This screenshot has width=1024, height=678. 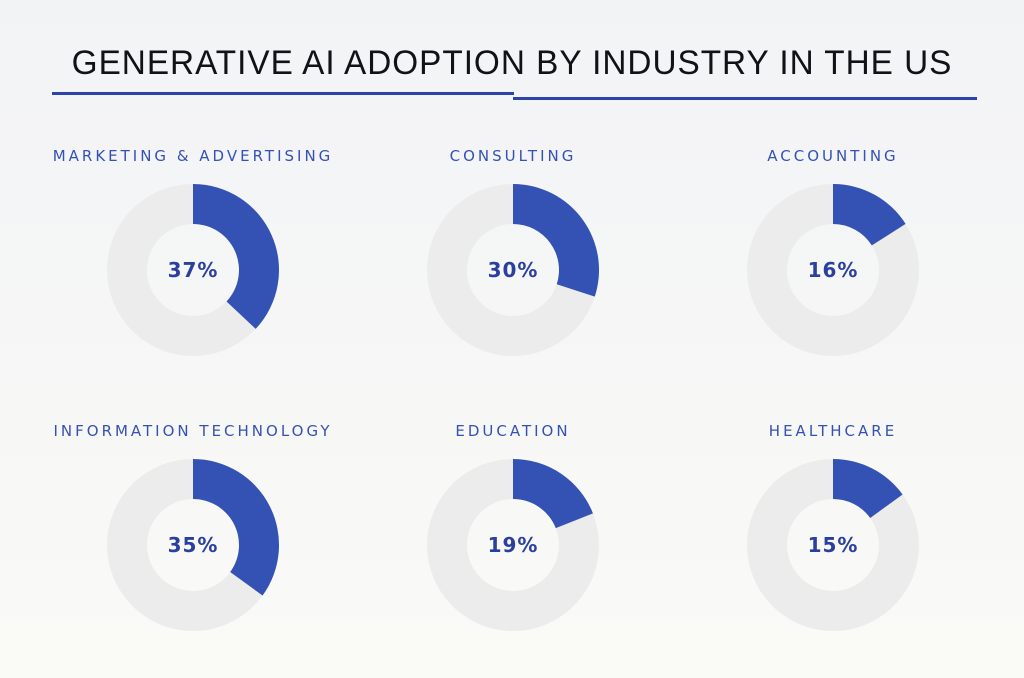 I want to click on title-underline-left, so click(x=283, y=93).